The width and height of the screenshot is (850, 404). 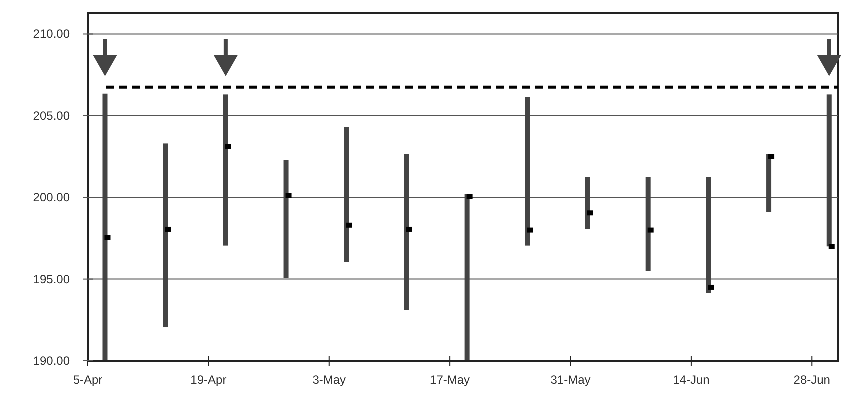 What do you see at coordinates (88, 380) in the screenshot?
I see `x-tick-label: 5-Apr` at bounding box center [88, 380].